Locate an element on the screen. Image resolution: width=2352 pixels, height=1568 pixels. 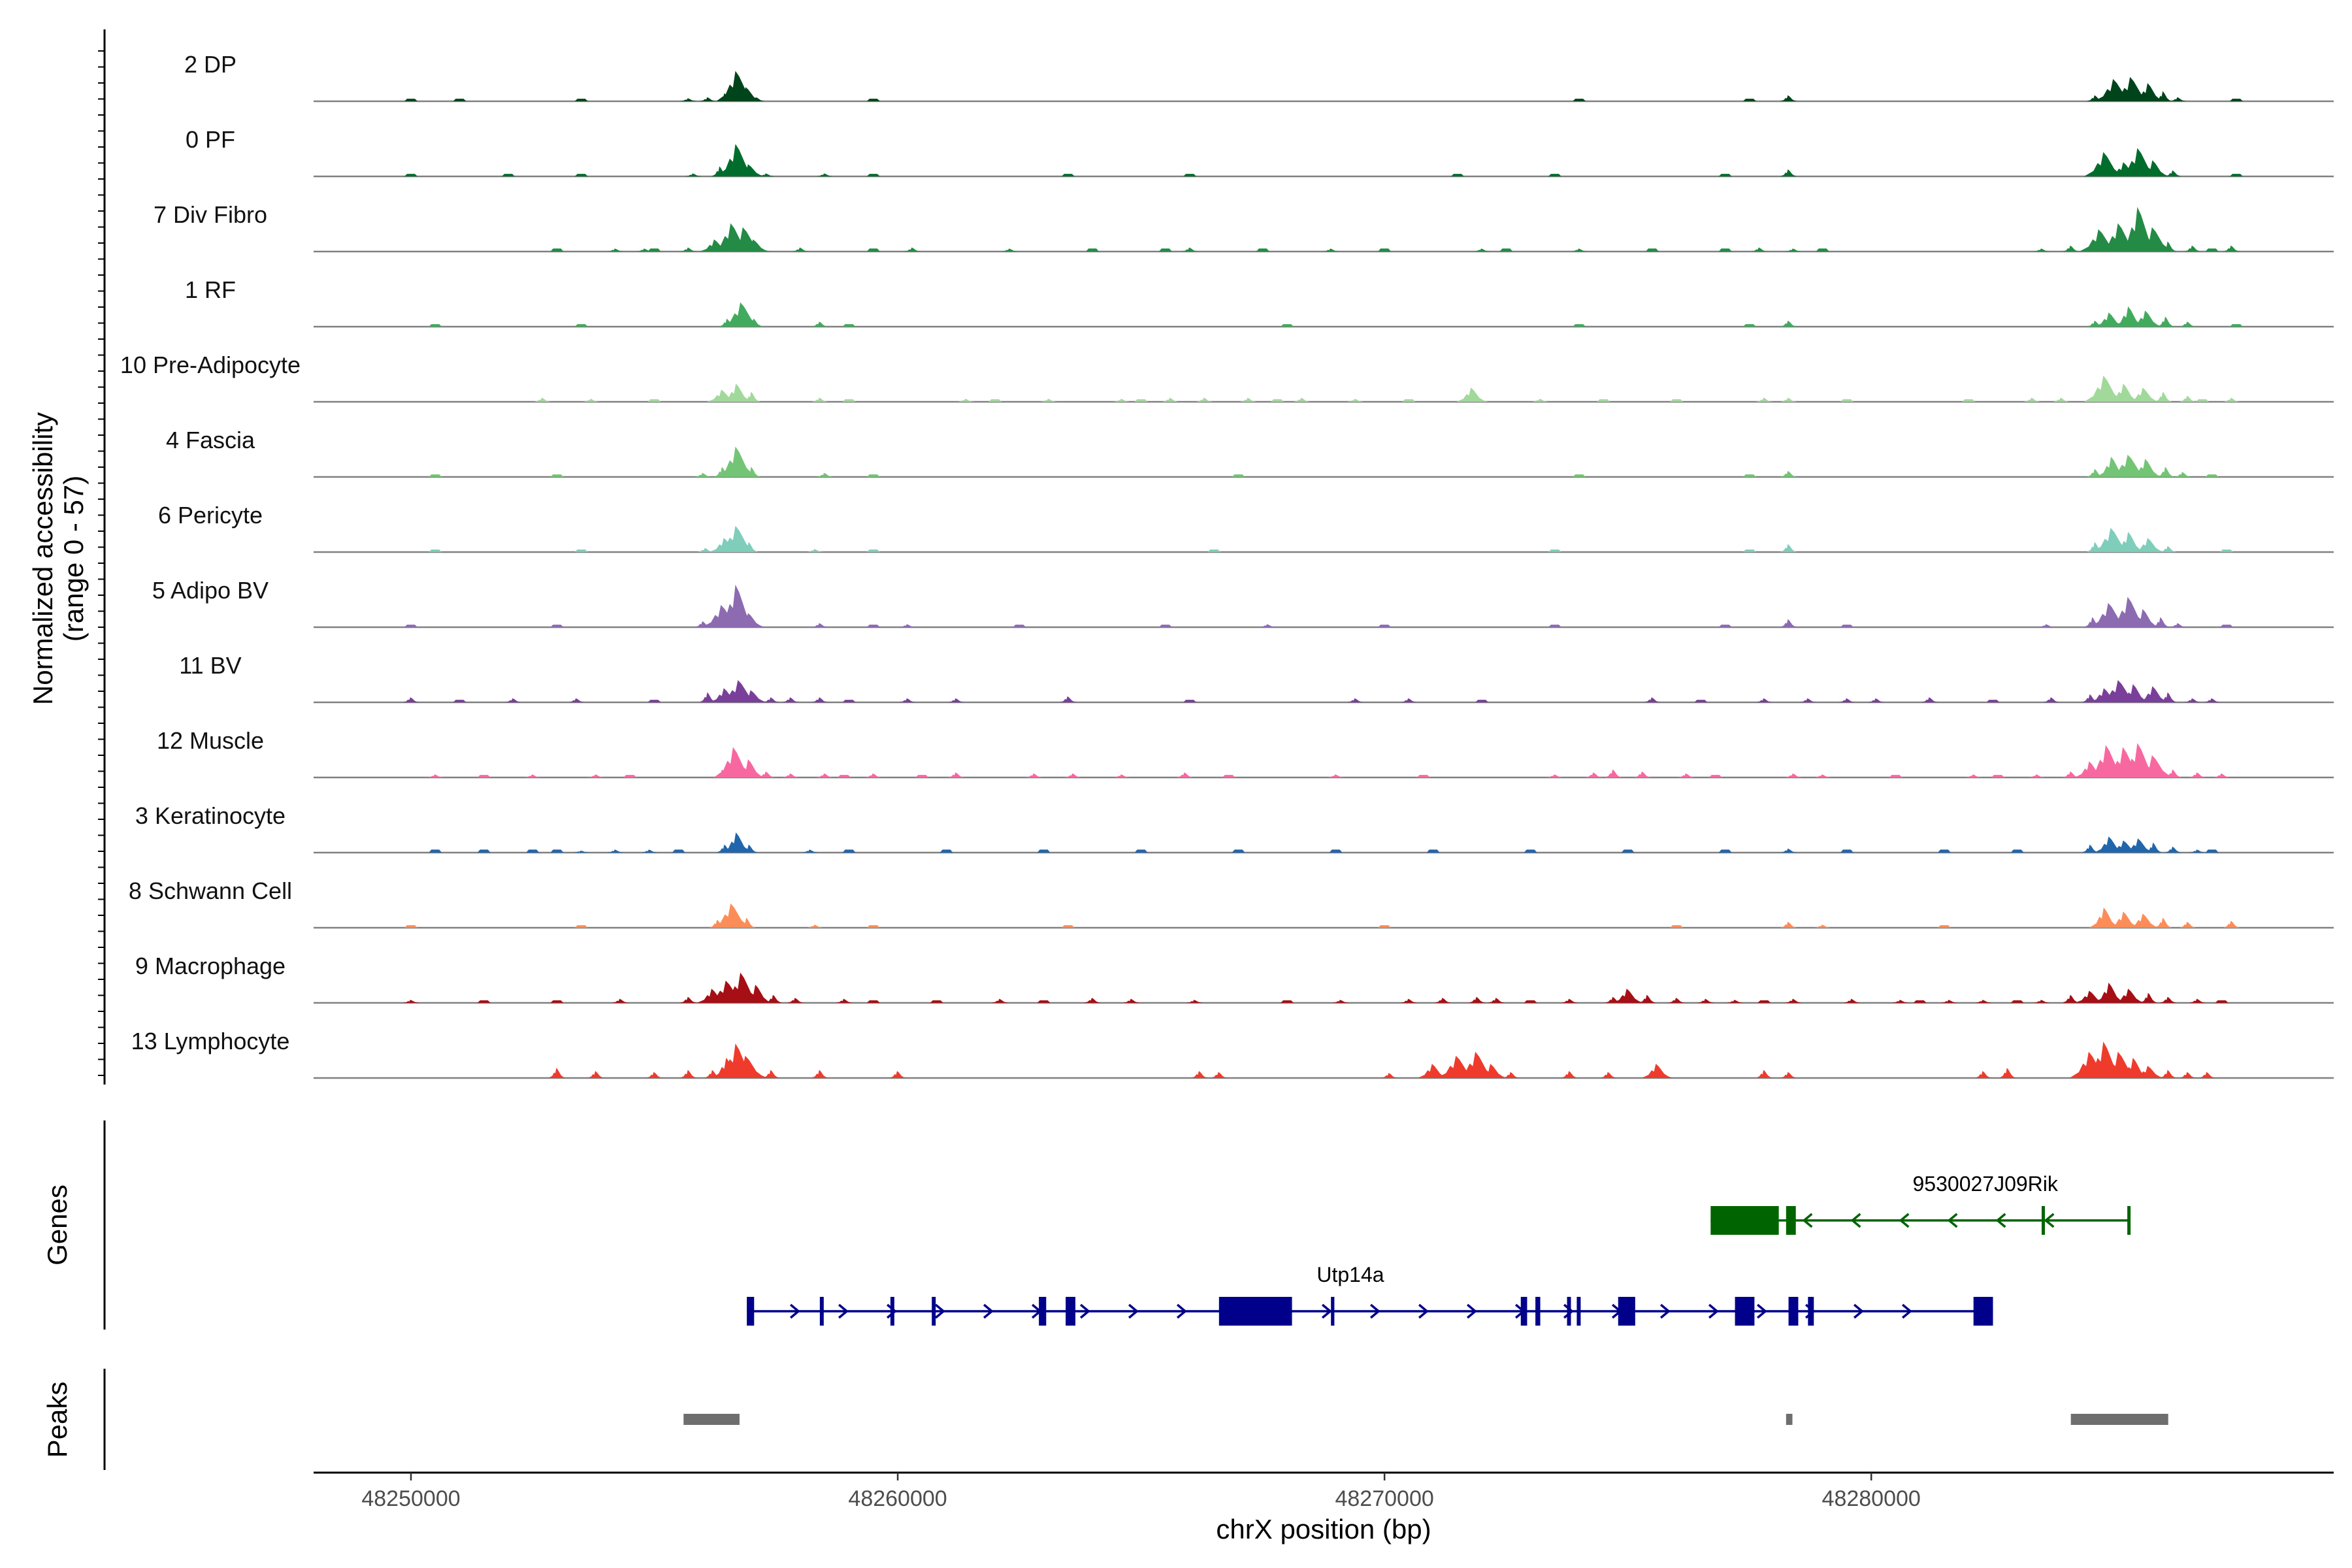
peaks-panel-label: Peaks is located at coordinates (57, 1420).